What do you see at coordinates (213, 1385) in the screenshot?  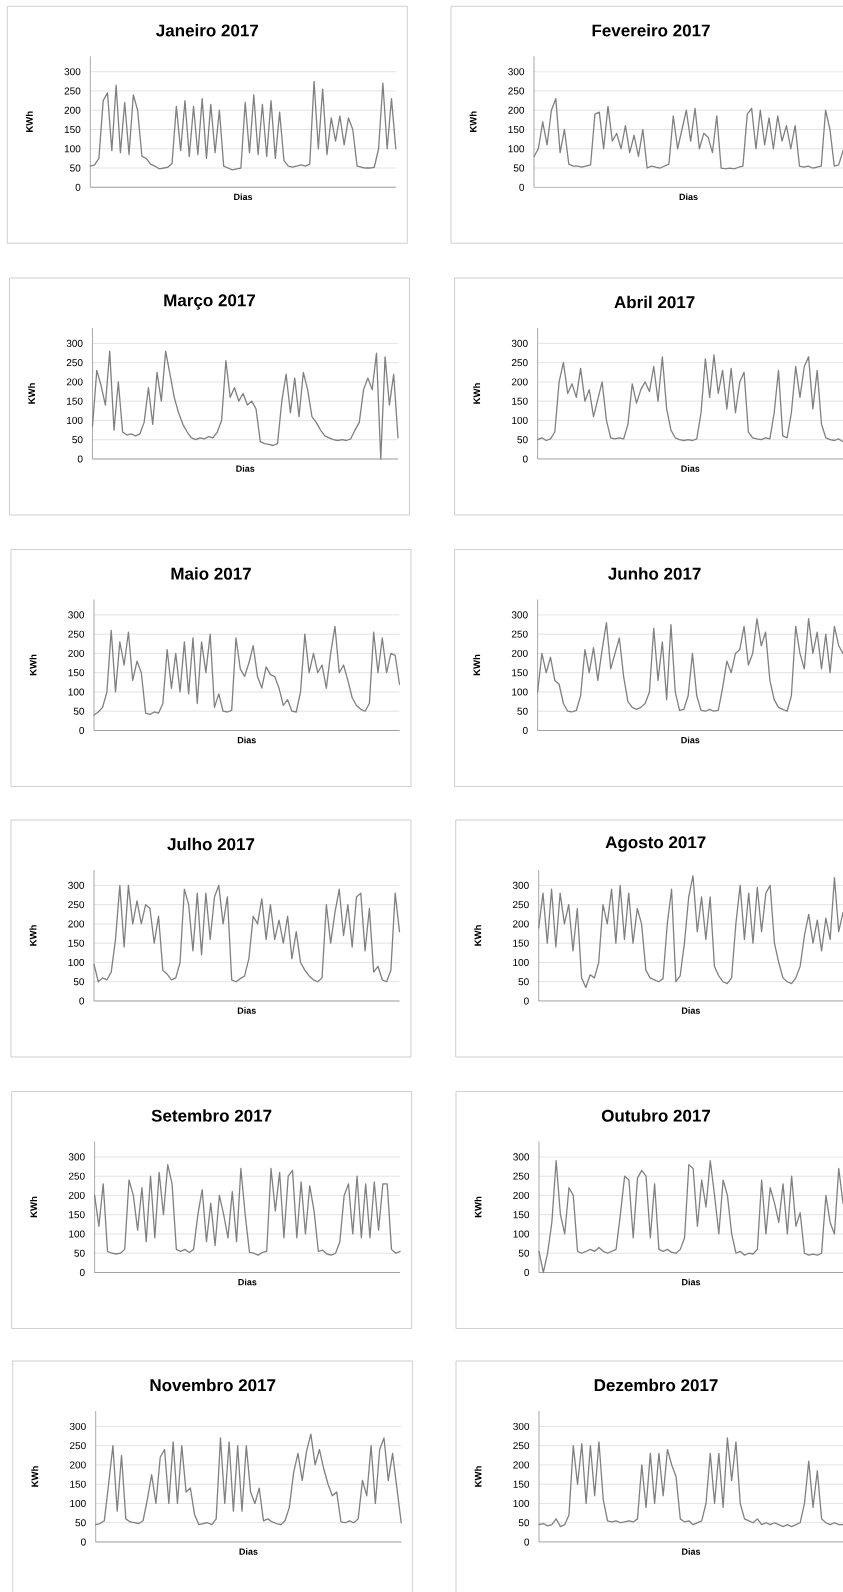 I see `chart-title: Novembro 2017` at bounding box center [213, 1385].